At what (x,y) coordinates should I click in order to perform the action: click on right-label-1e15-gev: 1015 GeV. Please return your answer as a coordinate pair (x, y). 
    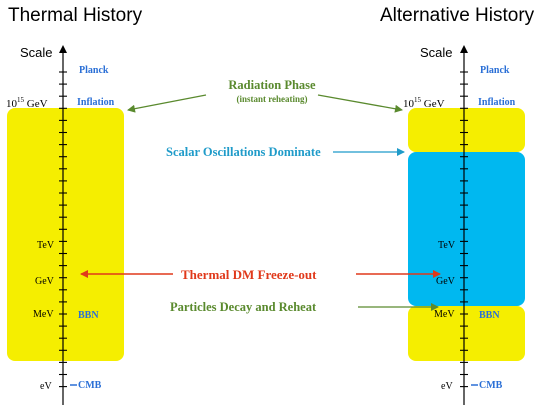
    Looking at the image, I should click on (424, 103).